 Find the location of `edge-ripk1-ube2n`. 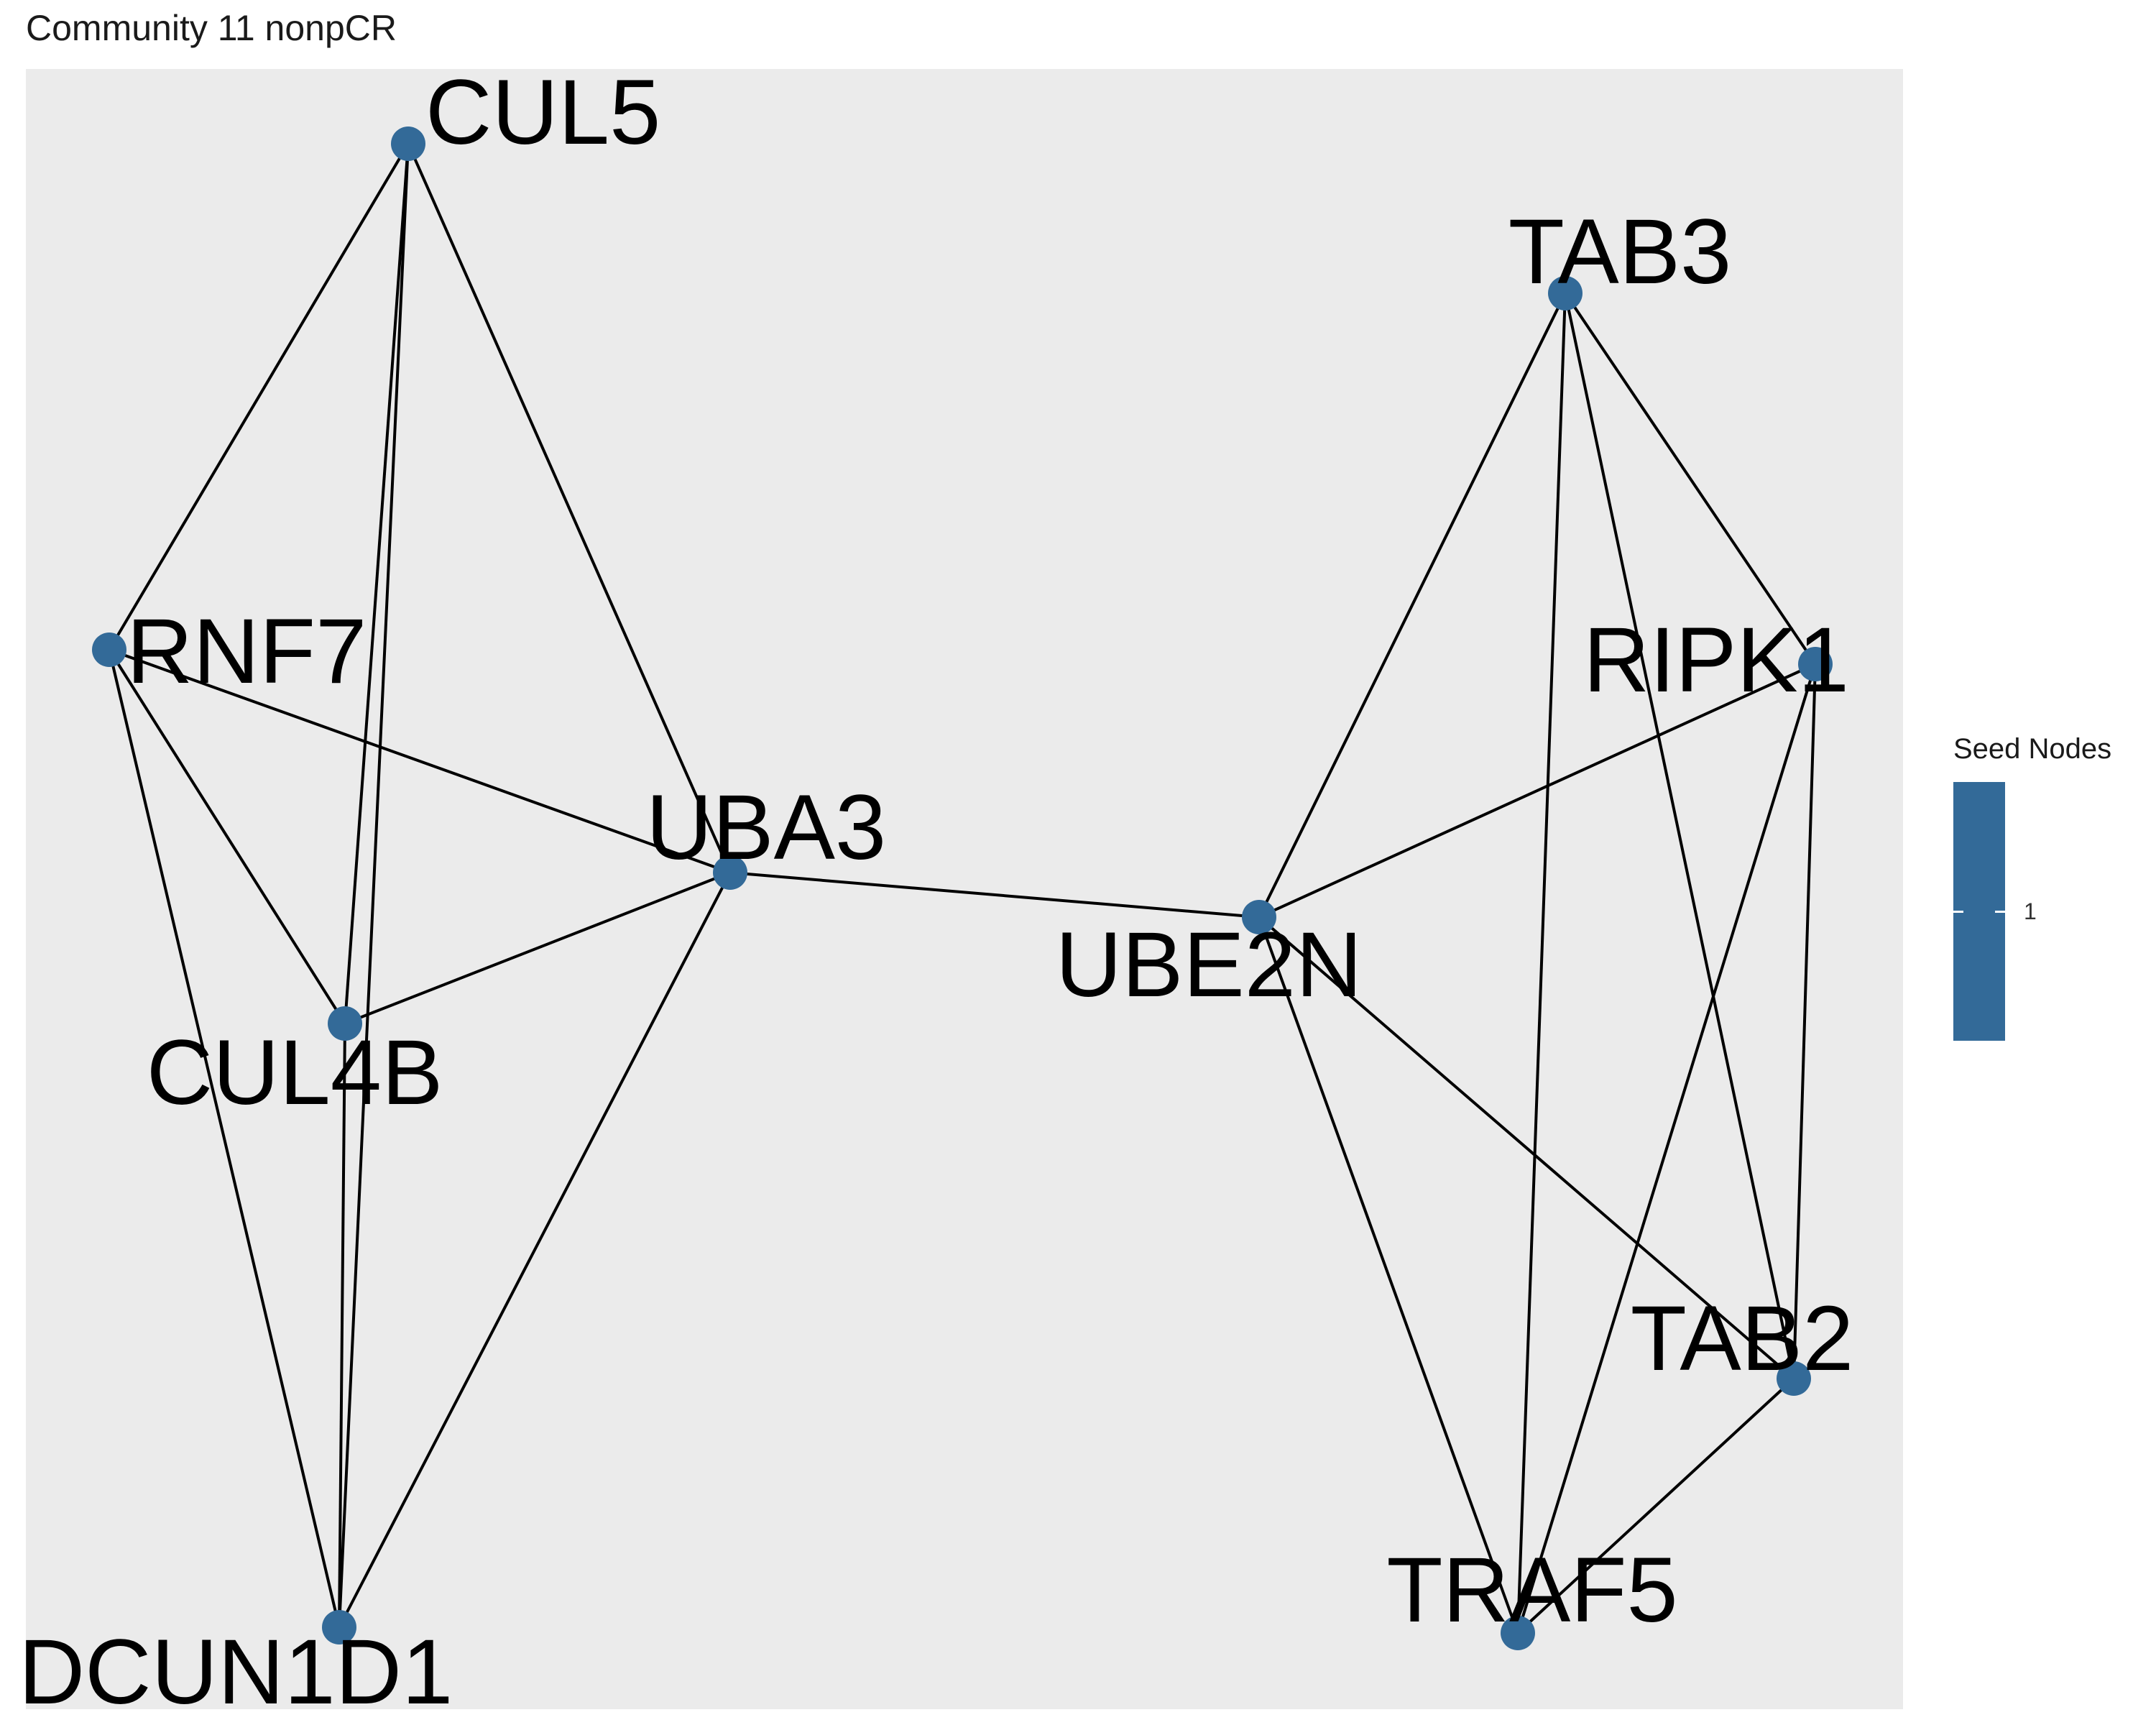

edge-ripk1-ube2n is located at coordinates (1537, 791).